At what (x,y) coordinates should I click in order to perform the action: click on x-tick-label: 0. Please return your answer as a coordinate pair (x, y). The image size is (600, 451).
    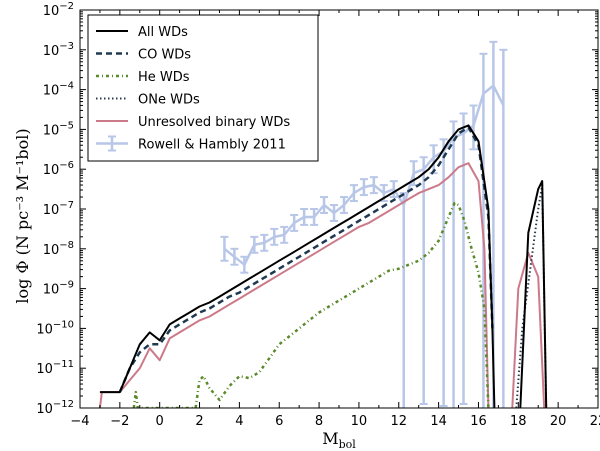
    Looking at the image, I should click on (160, 421).